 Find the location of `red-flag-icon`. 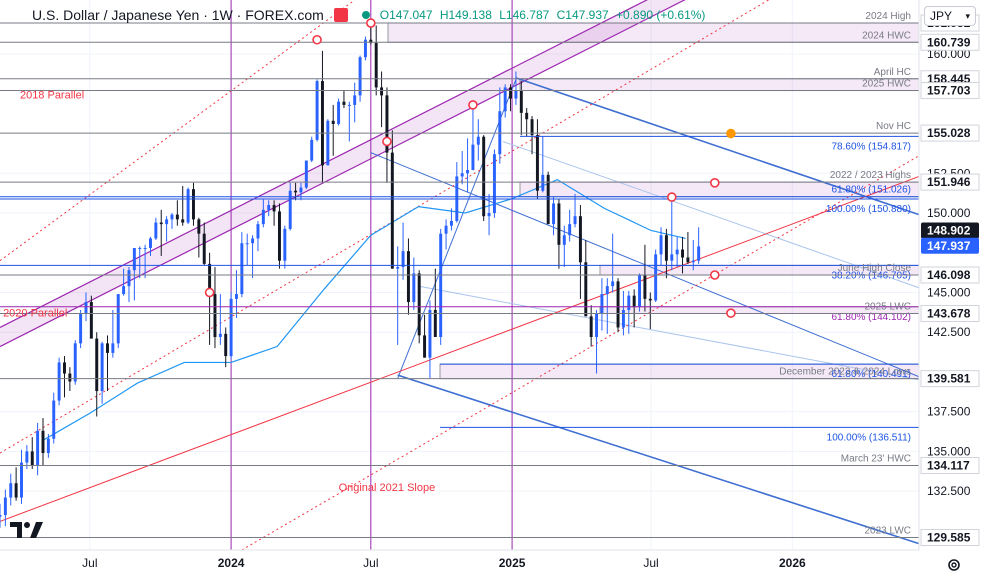

red-flag-icon is located at coordinates (340, 15).